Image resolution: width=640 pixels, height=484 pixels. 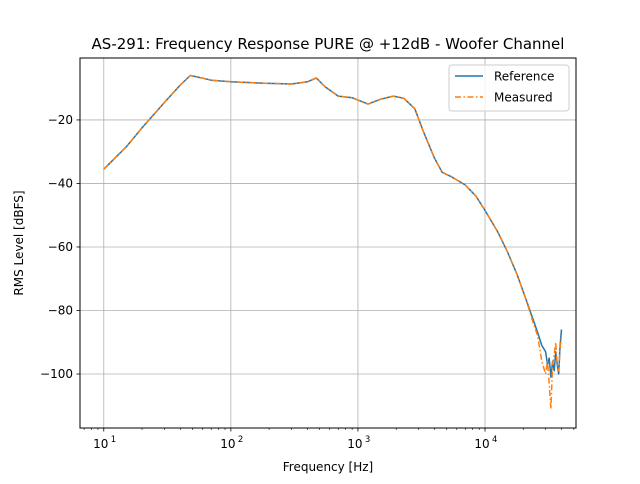 What do you see at coordinates (56, 374) in the screenshot?
I see `y-tick-label: −100` at bounding box center [56, 374].